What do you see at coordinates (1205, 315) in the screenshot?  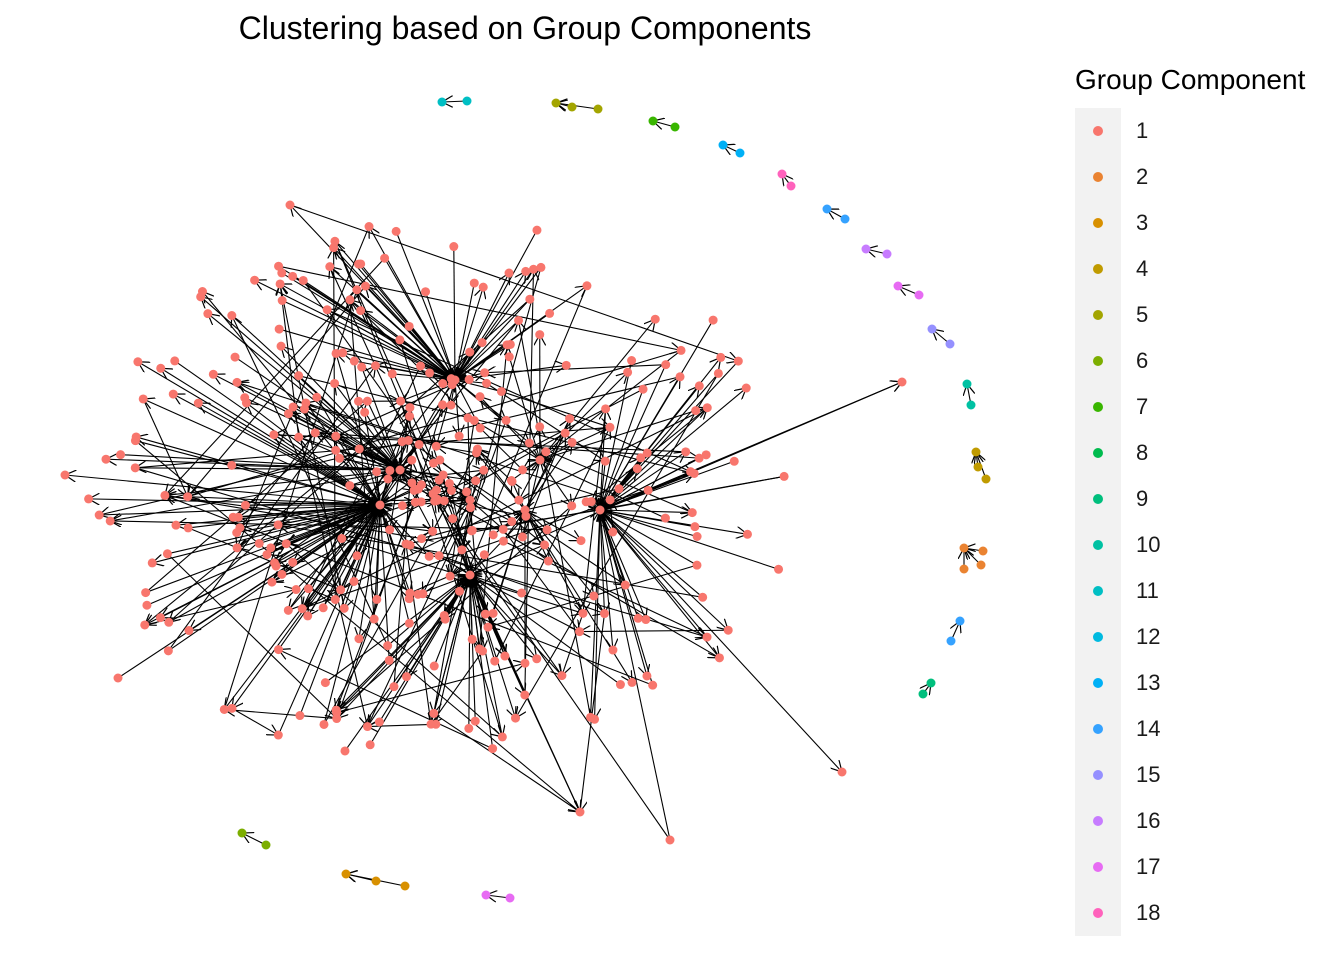 I see `legend-item-5: 5` at bounding box center [1205, 315].